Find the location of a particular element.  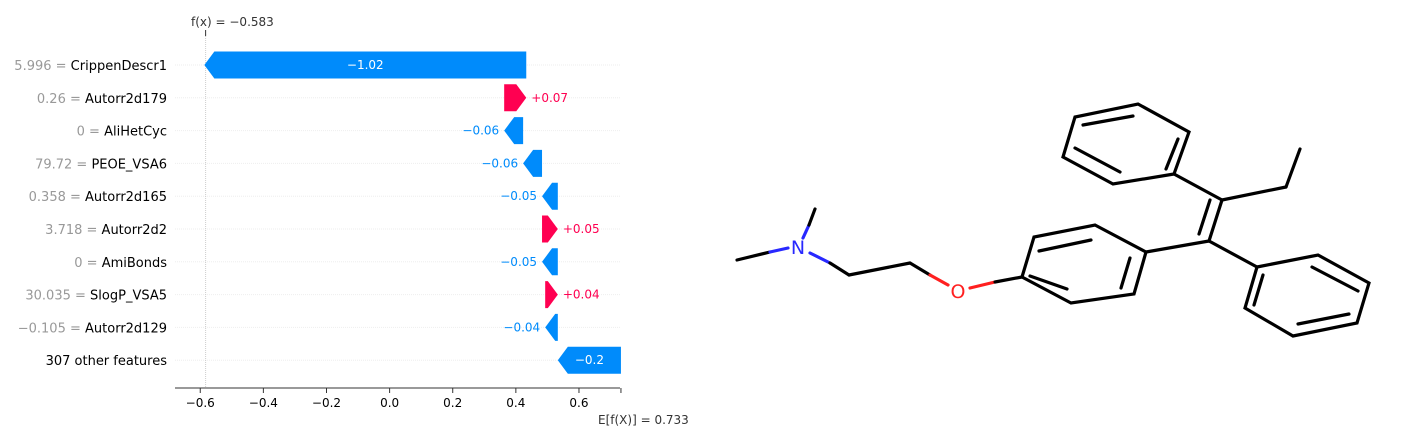

feature-label: 0.358 = Autorr2d165 is located at coordinates (98, 197).